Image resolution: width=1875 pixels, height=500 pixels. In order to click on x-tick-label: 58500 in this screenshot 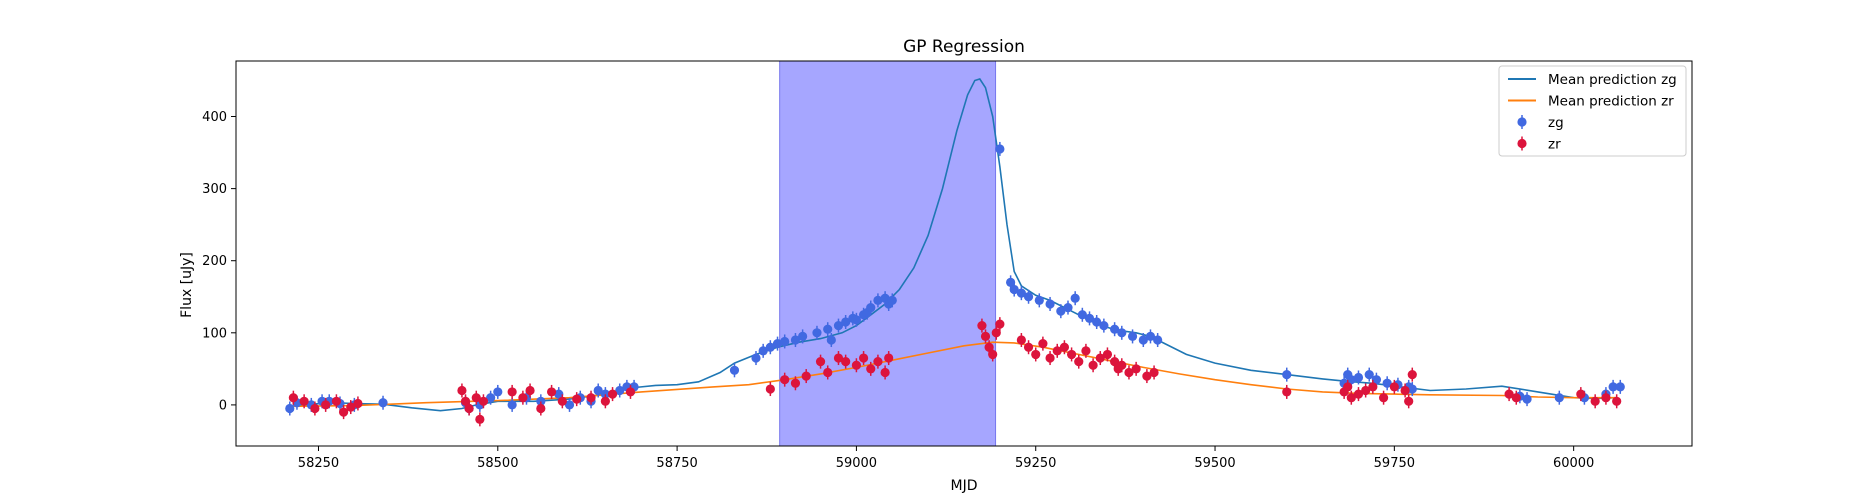, I will do `click(497, 463)`.